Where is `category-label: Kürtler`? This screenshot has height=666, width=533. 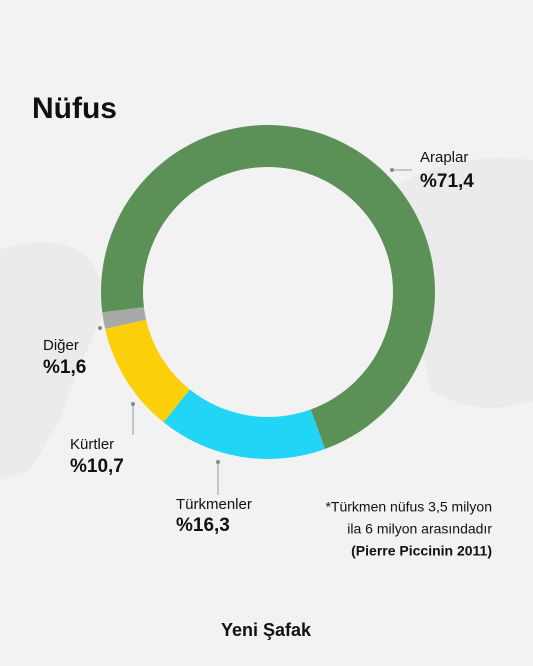 category-label: Kürtler is located at coordinates (92, 444).